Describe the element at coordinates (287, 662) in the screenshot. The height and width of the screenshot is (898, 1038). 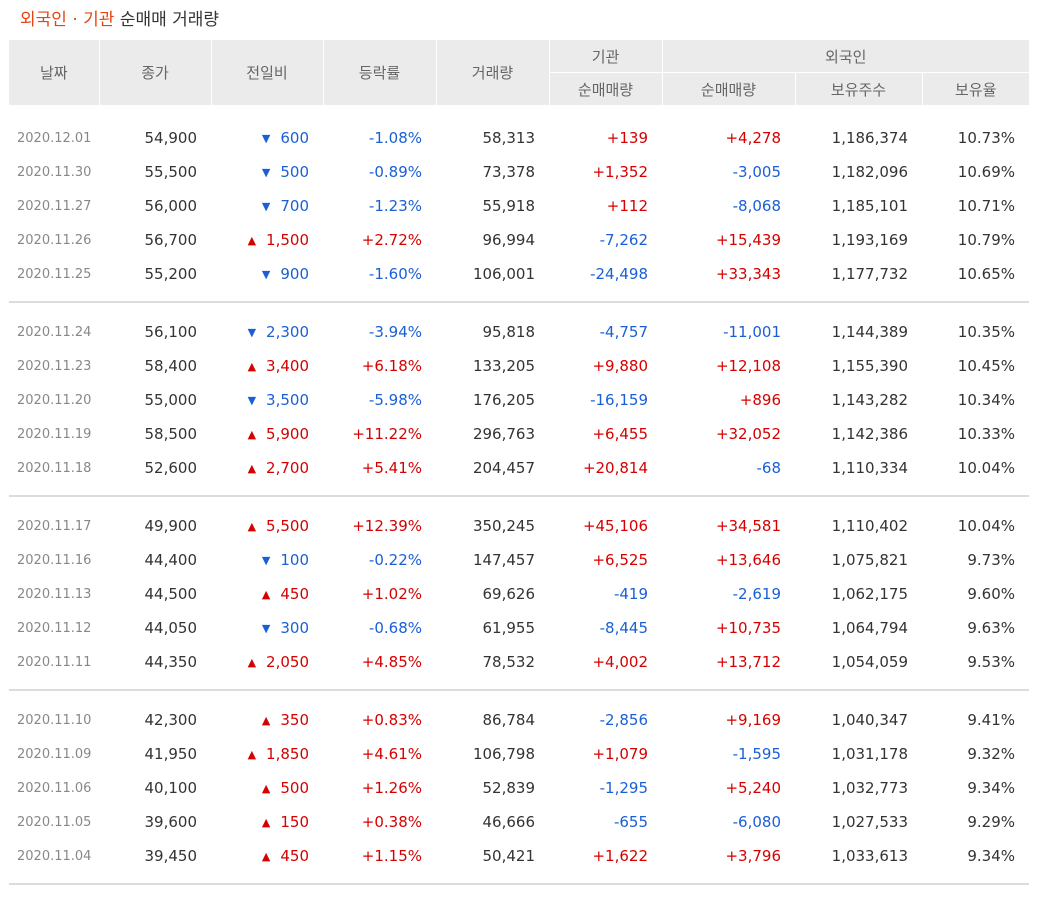
I see `change-value: 2,050` at that location.